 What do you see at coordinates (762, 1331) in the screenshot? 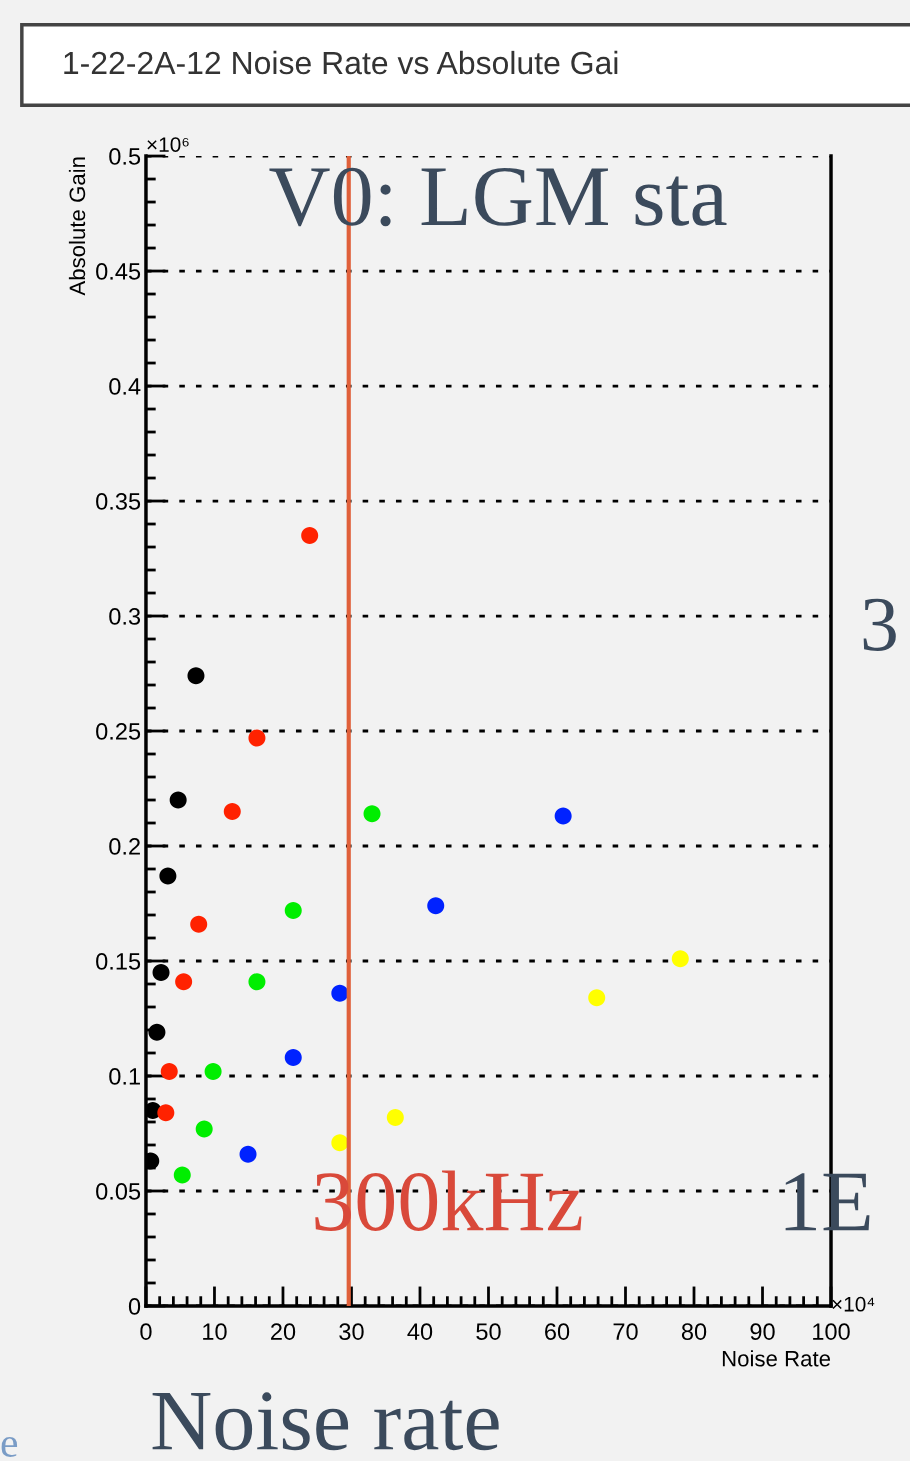
I see `x-tick-label: 90` at bounding box center [762, 1331].